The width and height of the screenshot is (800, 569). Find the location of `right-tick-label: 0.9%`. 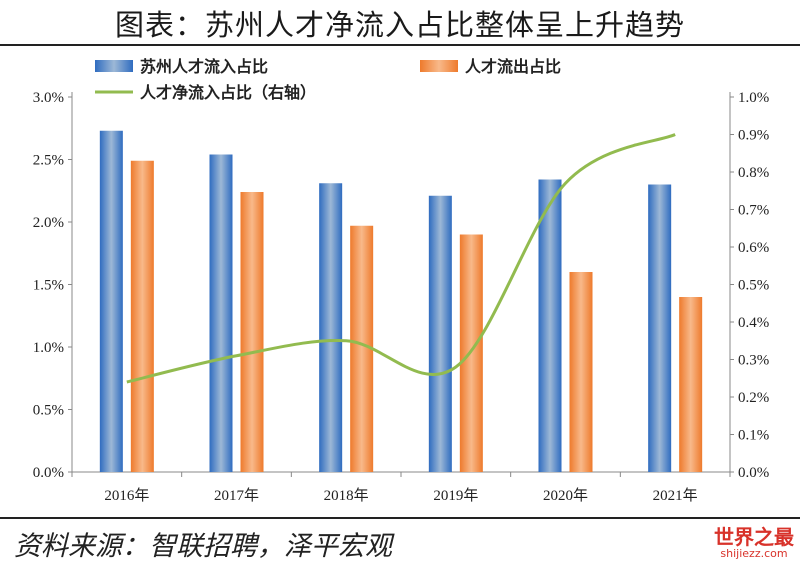

right-tick-label: 0.9% is located at coordinates (753, 136).